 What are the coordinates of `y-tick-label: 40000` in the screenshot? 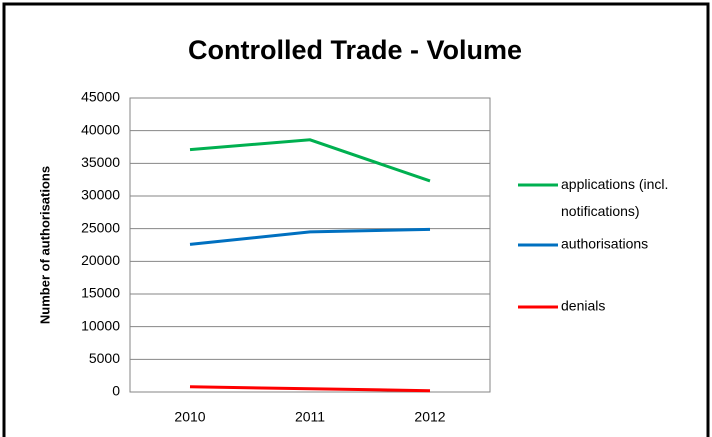 It's located at (100, 129).